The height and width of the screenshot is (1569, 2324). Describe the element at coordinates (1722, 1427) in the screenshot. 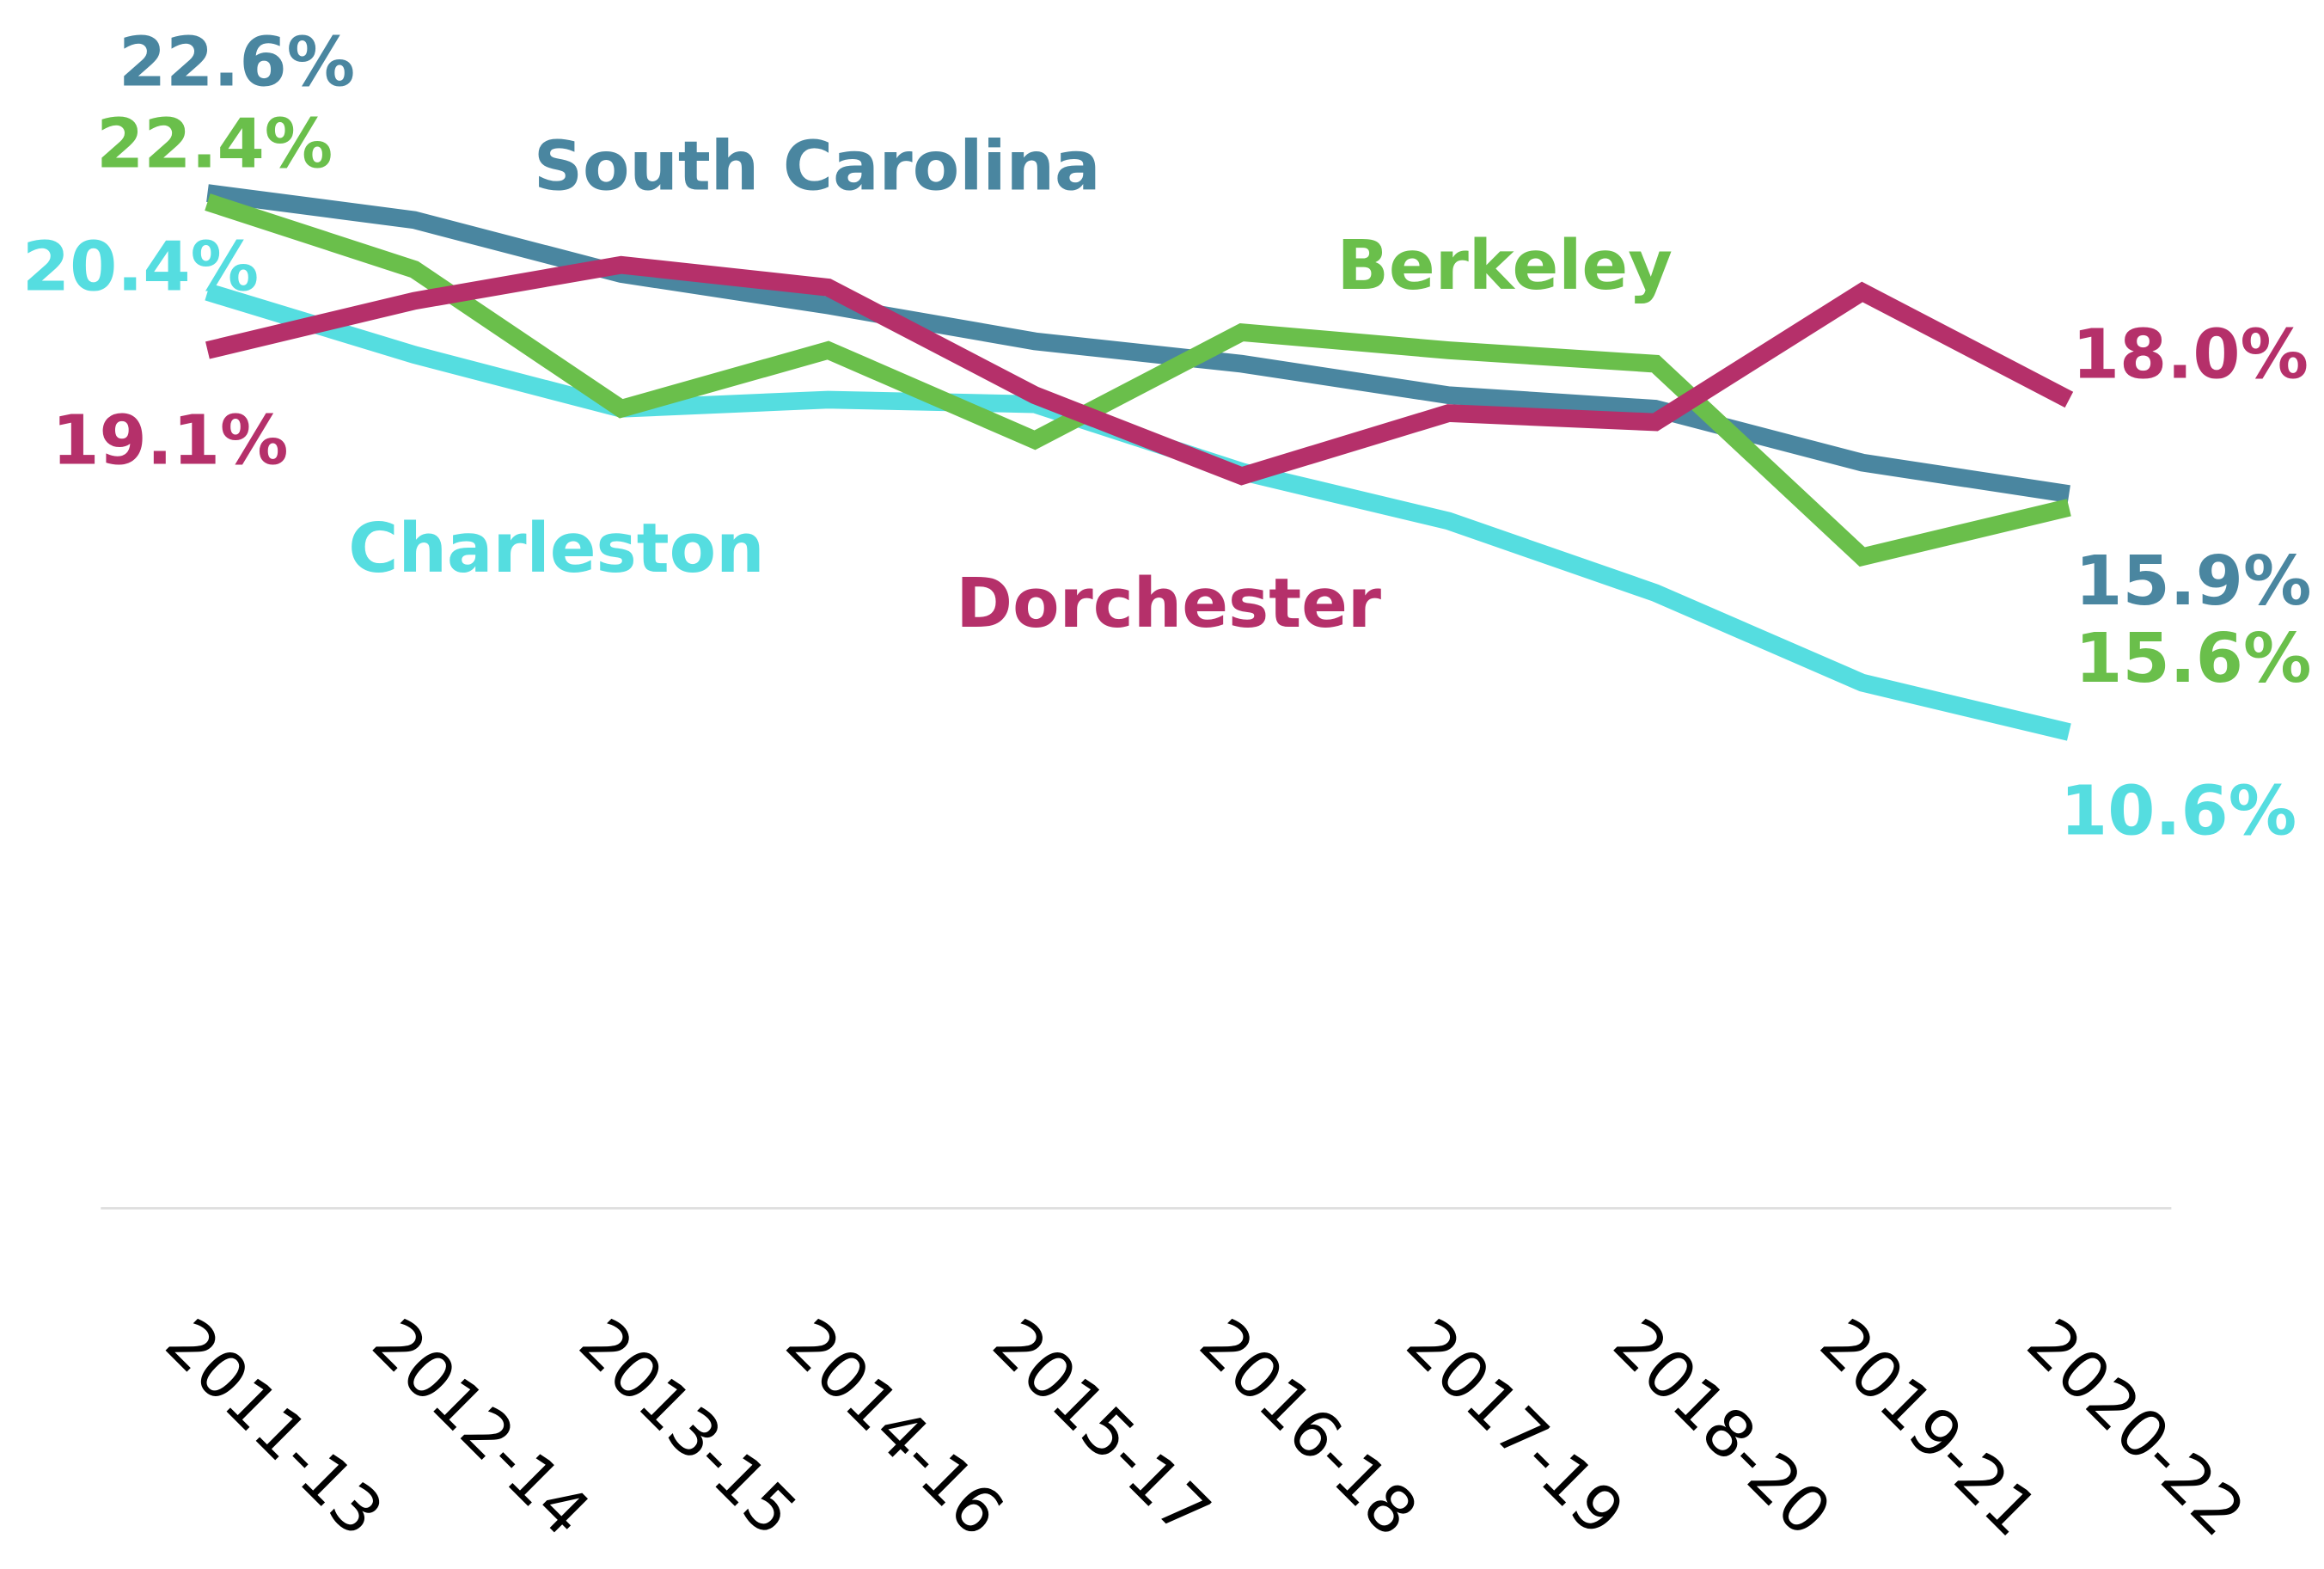

I see `x-tick-label: 2018-20` at that location.